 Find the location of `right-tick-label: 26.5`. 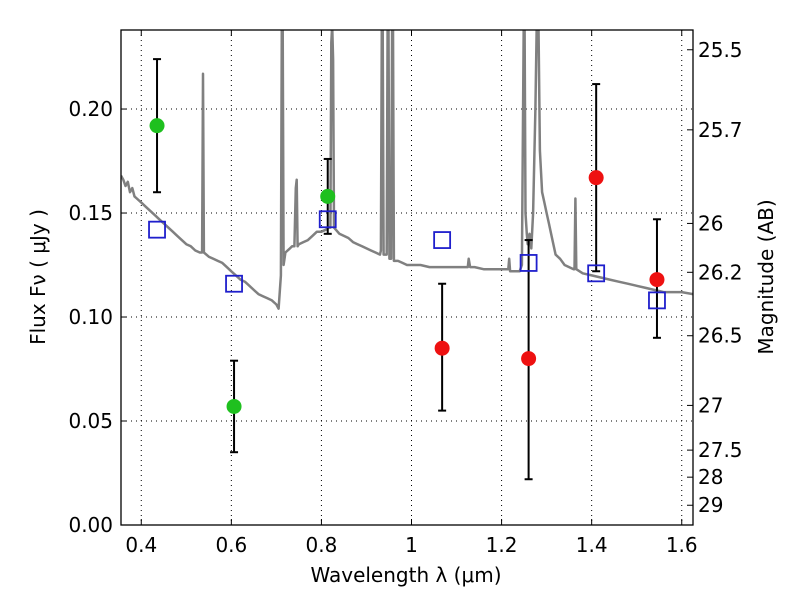

right-tick-label: 26.5 is located at coordinates (720, 336).